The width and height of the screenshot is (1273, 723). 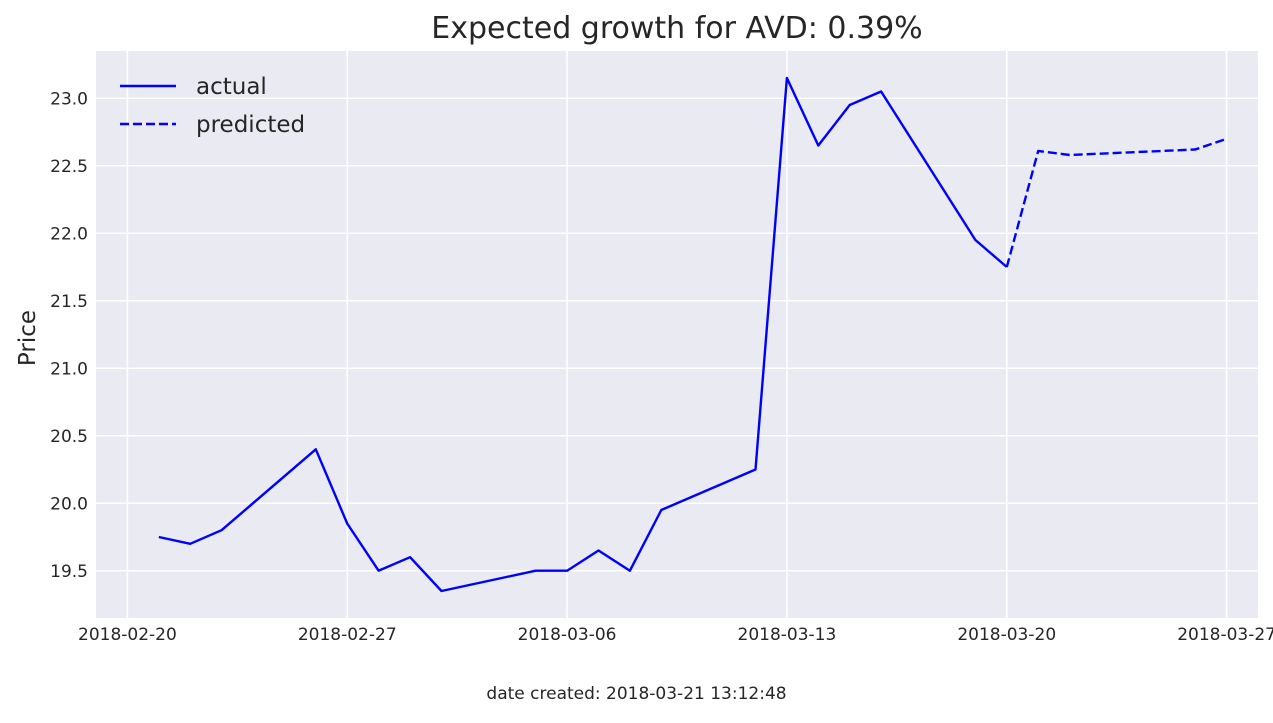 What do you see at coordinates (787, 635) in the screenshot?
I see `x-tick-label: 2018-03-13` at bounding box center [787, 635].